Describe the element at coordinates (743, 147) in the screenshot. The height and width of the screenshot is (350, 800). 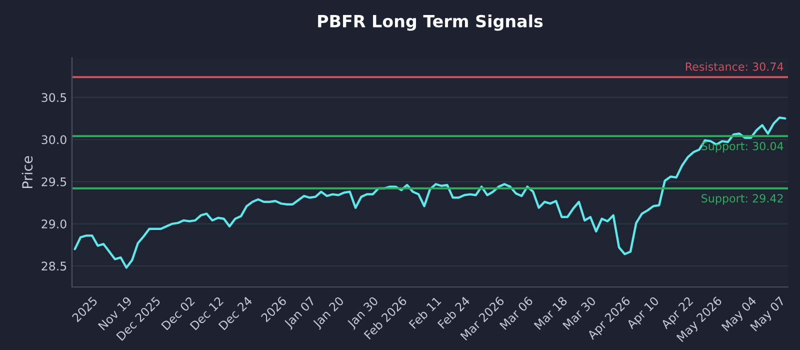
I see `ref-line-label: Support: 30.04` at that location.